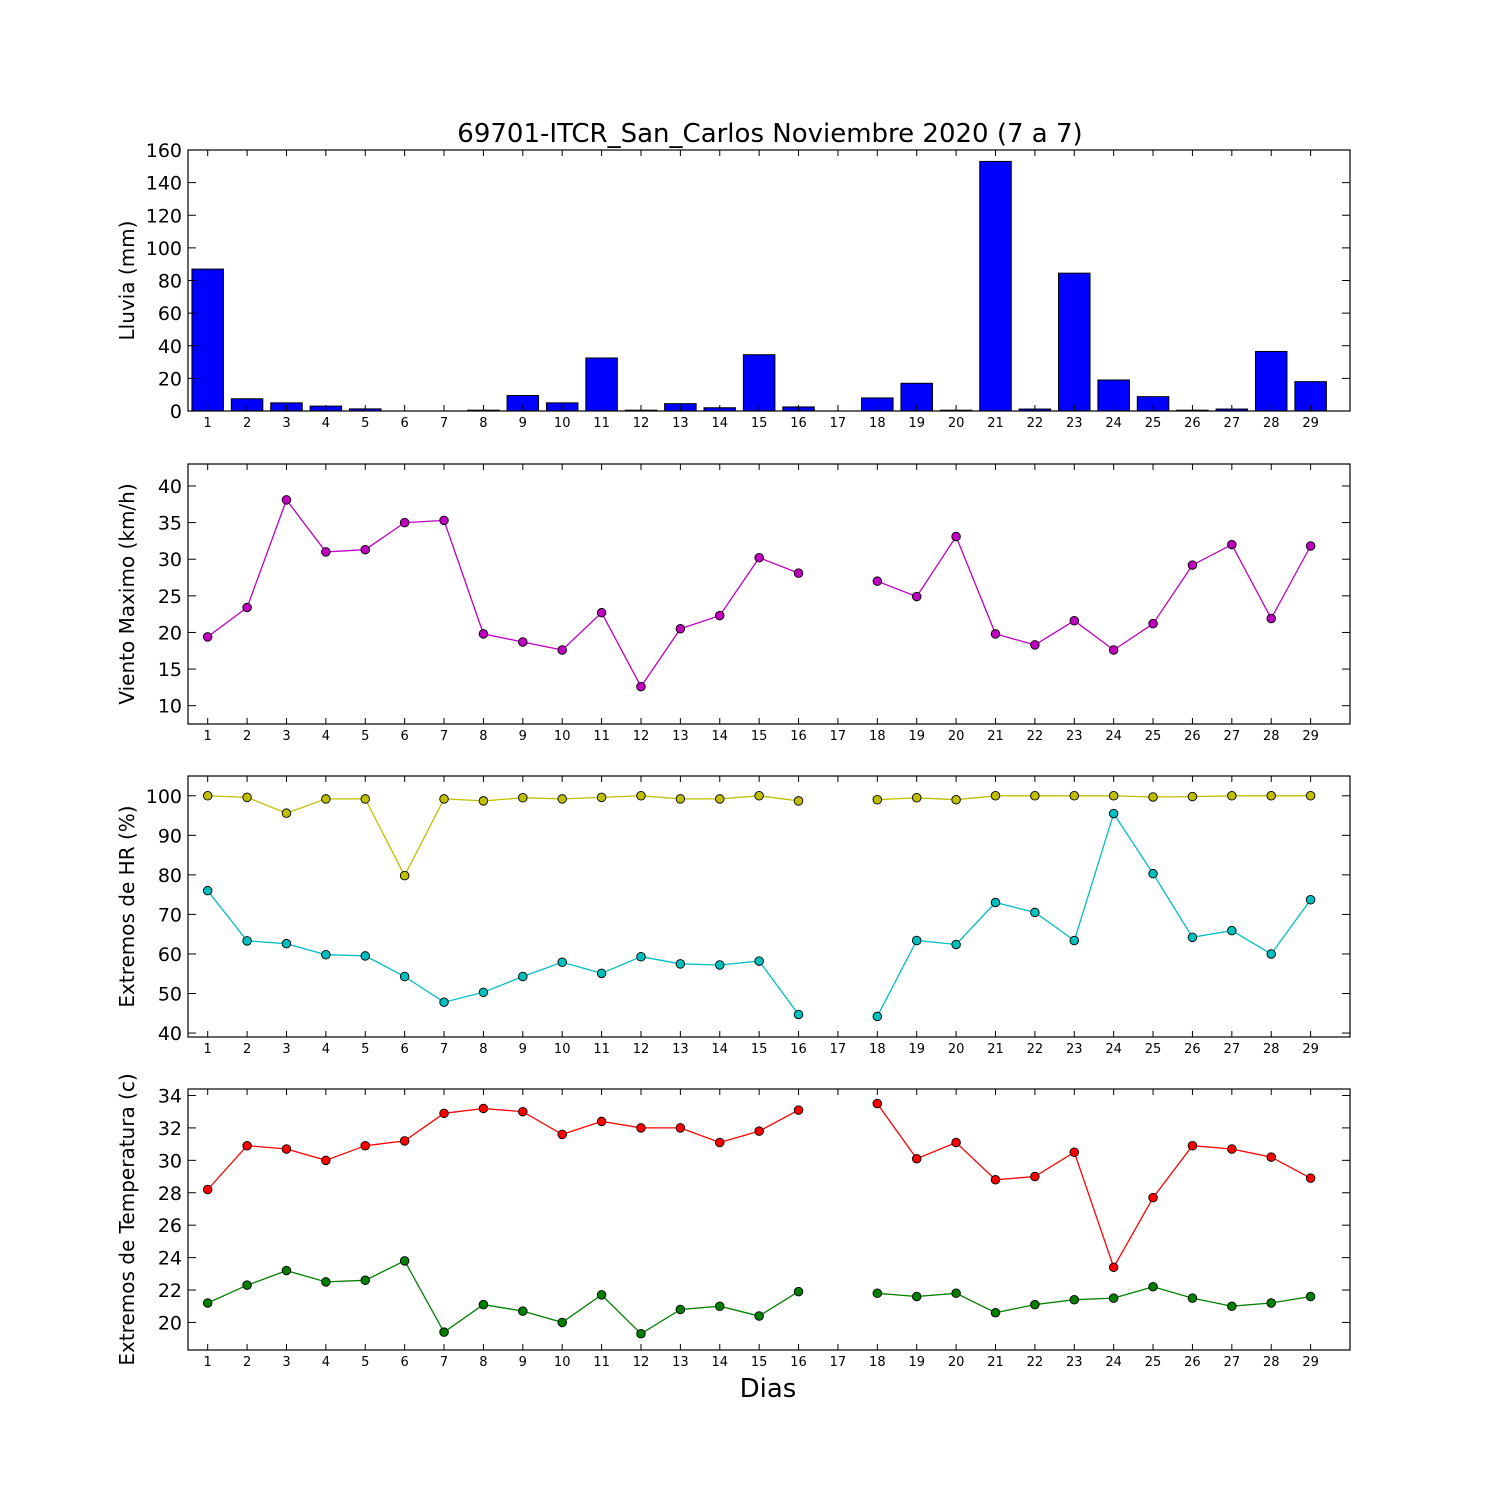  I want to click on rainfall-y-tick-label: 60, so click(170, 314).